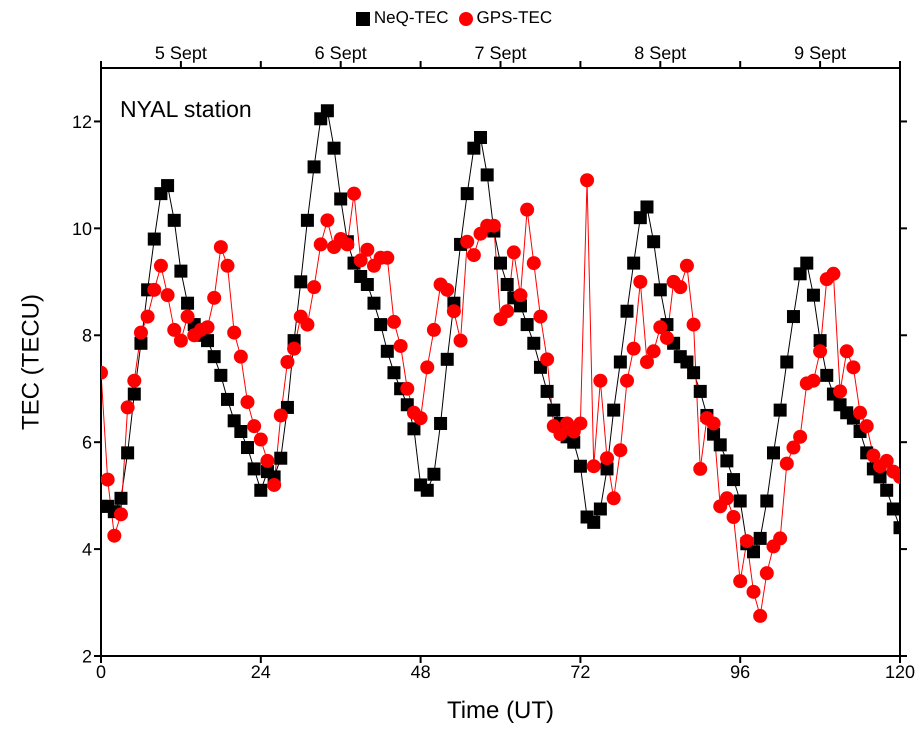 The height and width of the screenshot is (746, 922). I want to click on y-tick-label: 2, so click(87, 656).